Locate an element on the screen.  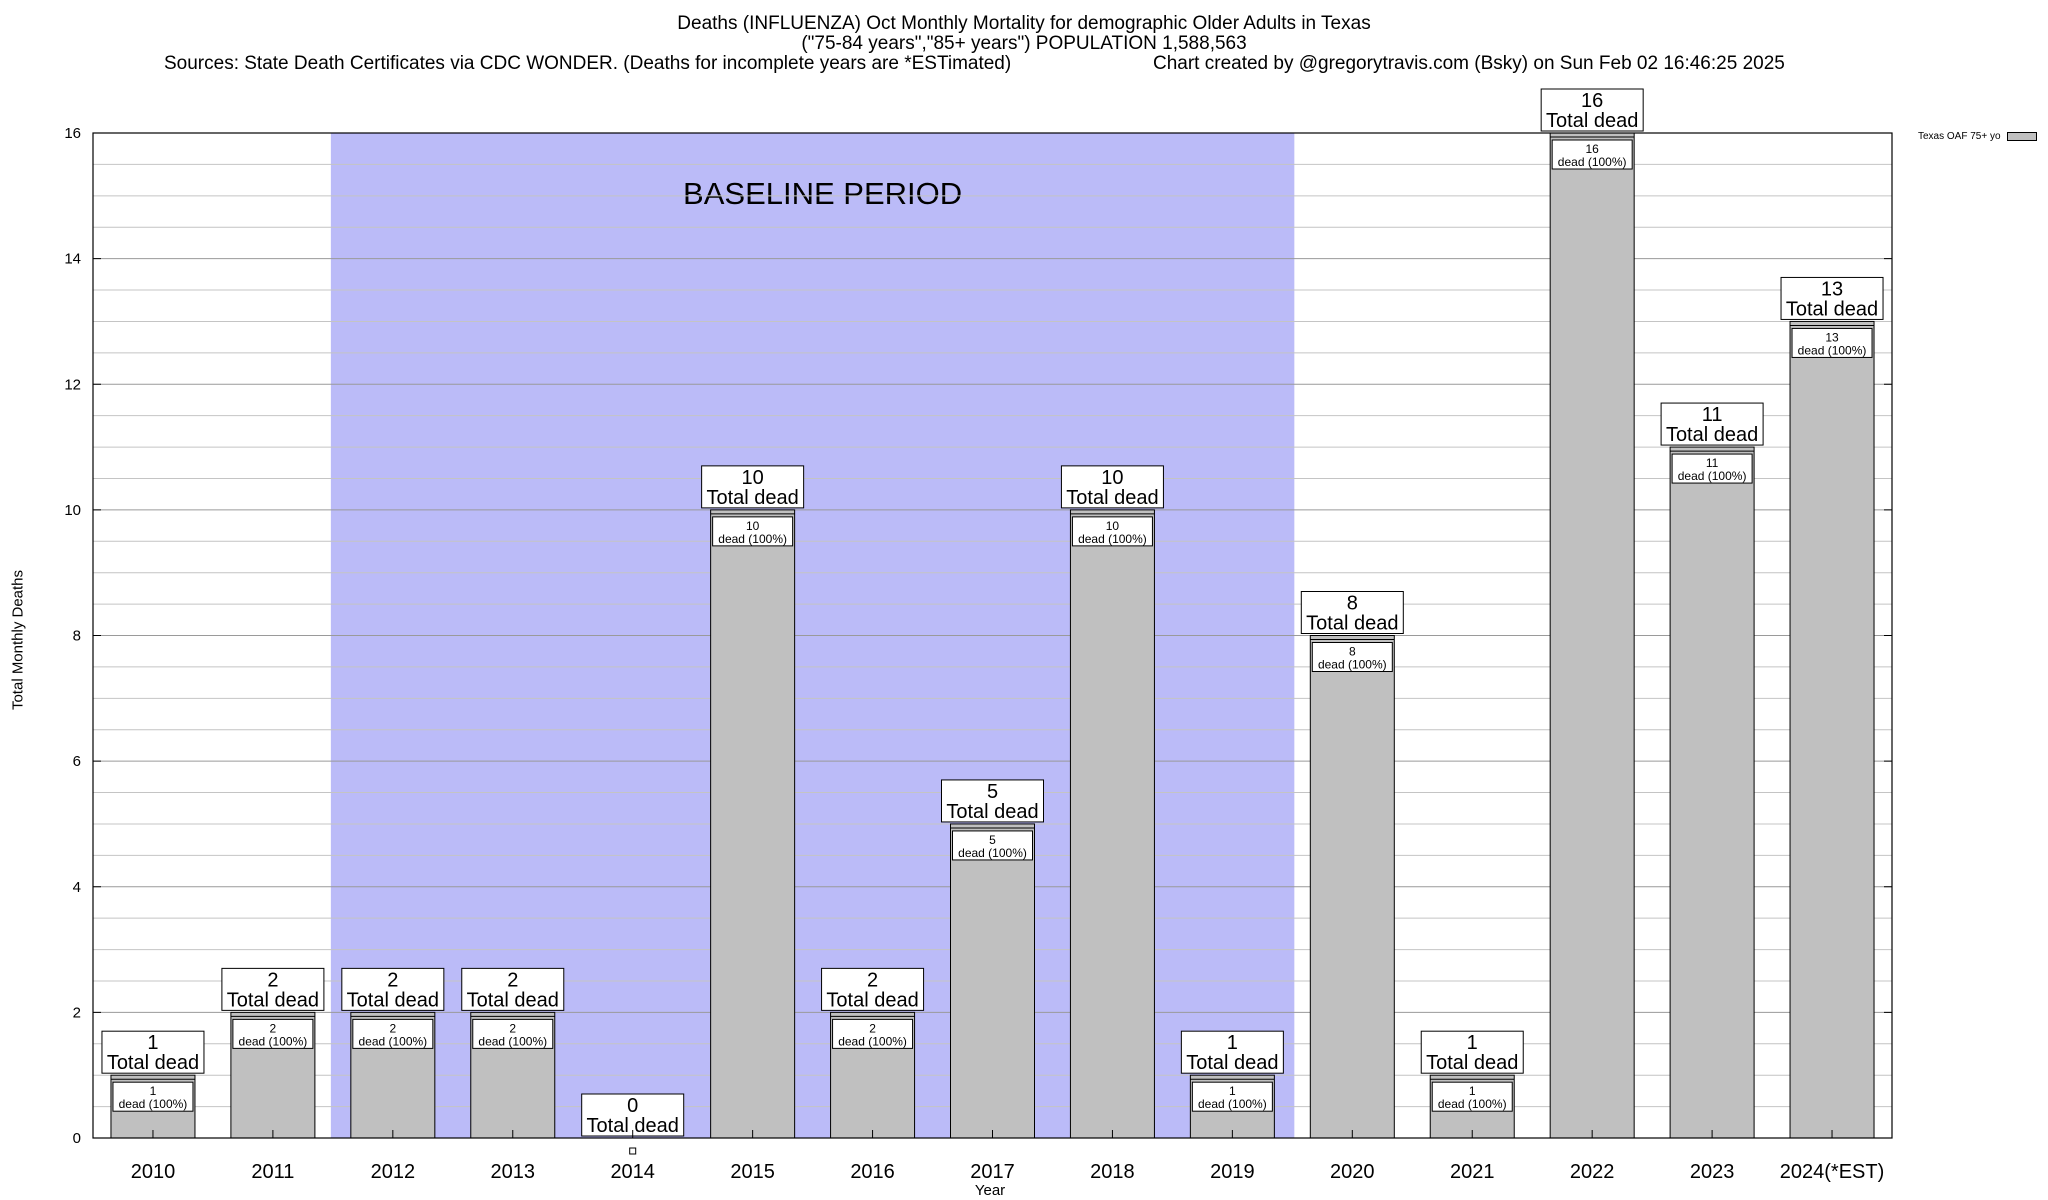
legend-label: Texas OAF 75+ yo is located at coordinates (1959, 136).